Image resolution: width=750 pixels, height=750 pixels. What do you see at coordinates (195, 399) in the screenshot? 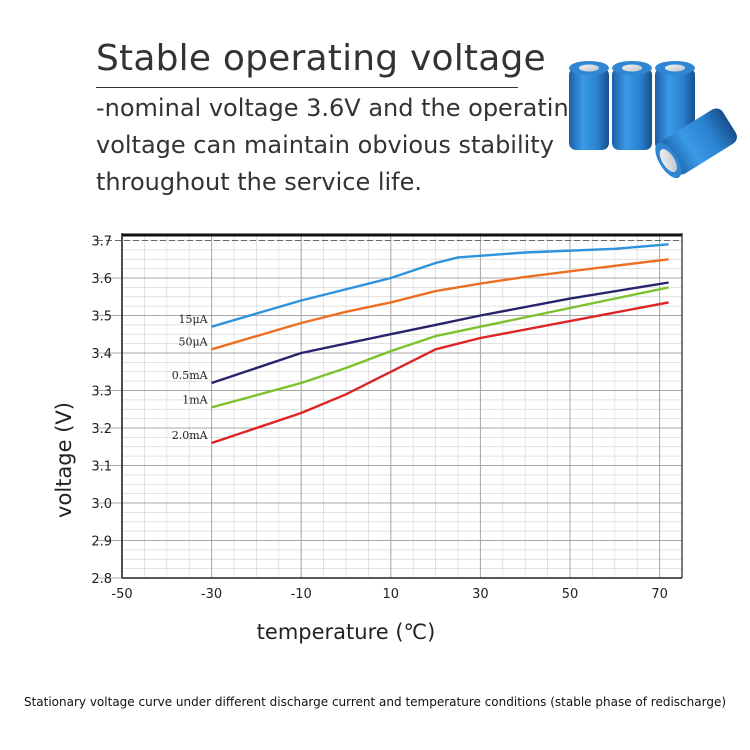
I see `series-label: 1mA` at bounding box center [195, 399].